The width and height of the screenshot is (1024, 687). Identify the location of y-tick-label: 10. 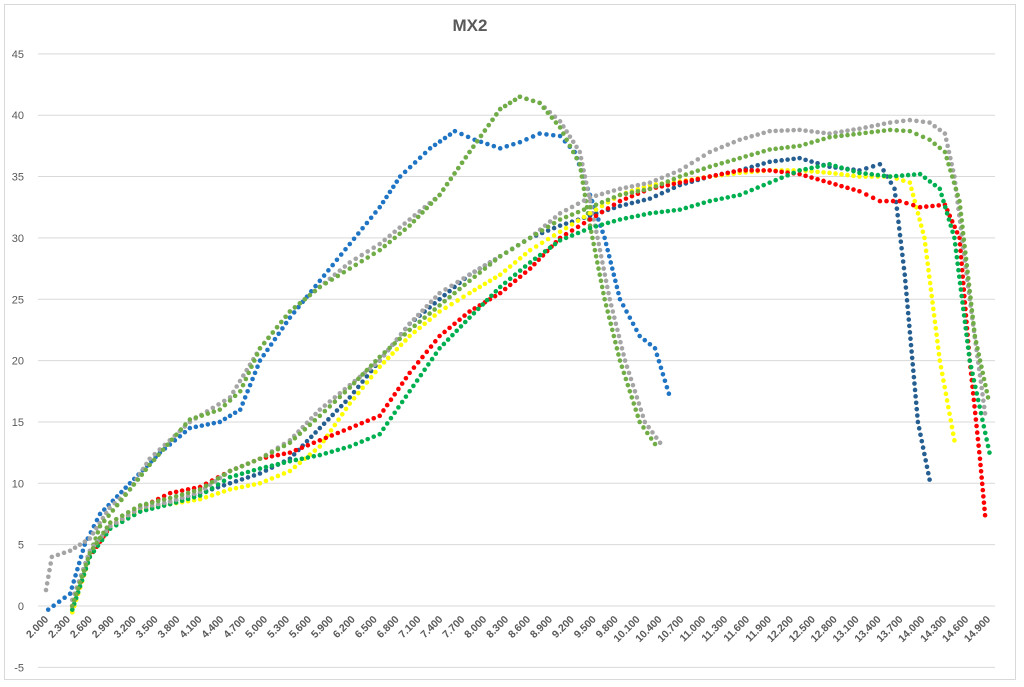
(18, 484).